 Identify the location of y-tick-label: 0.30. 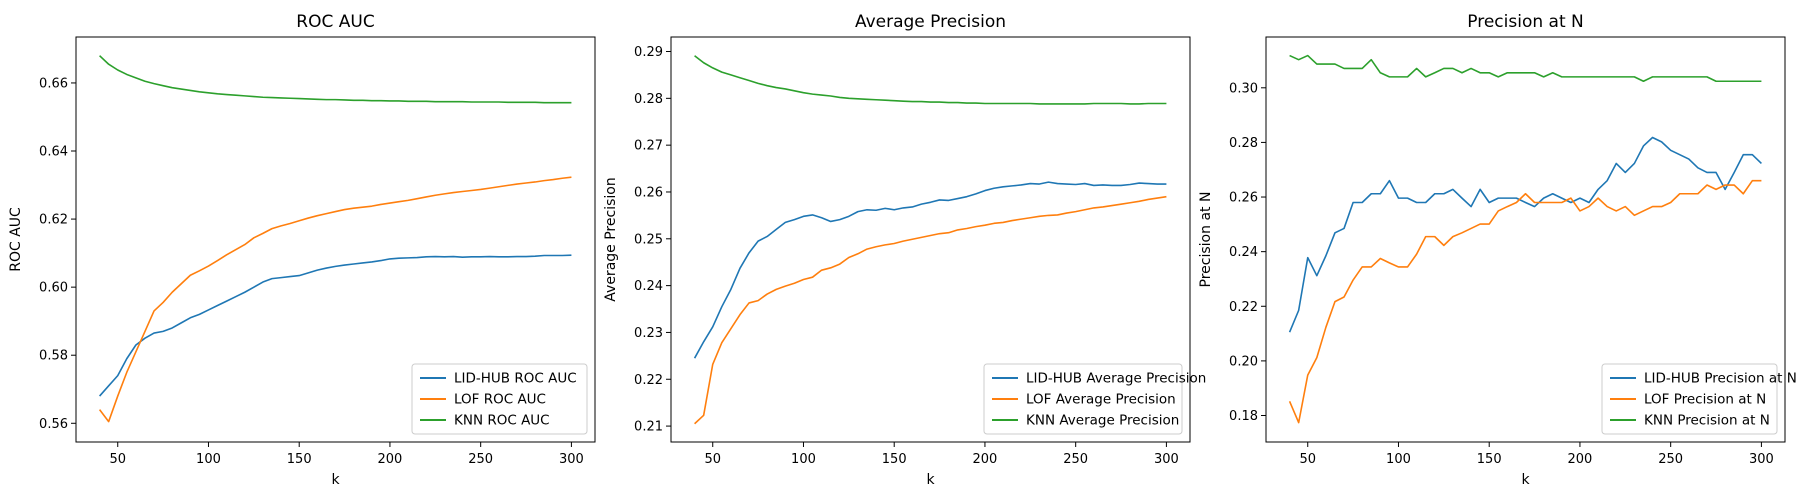
(1243, 88).